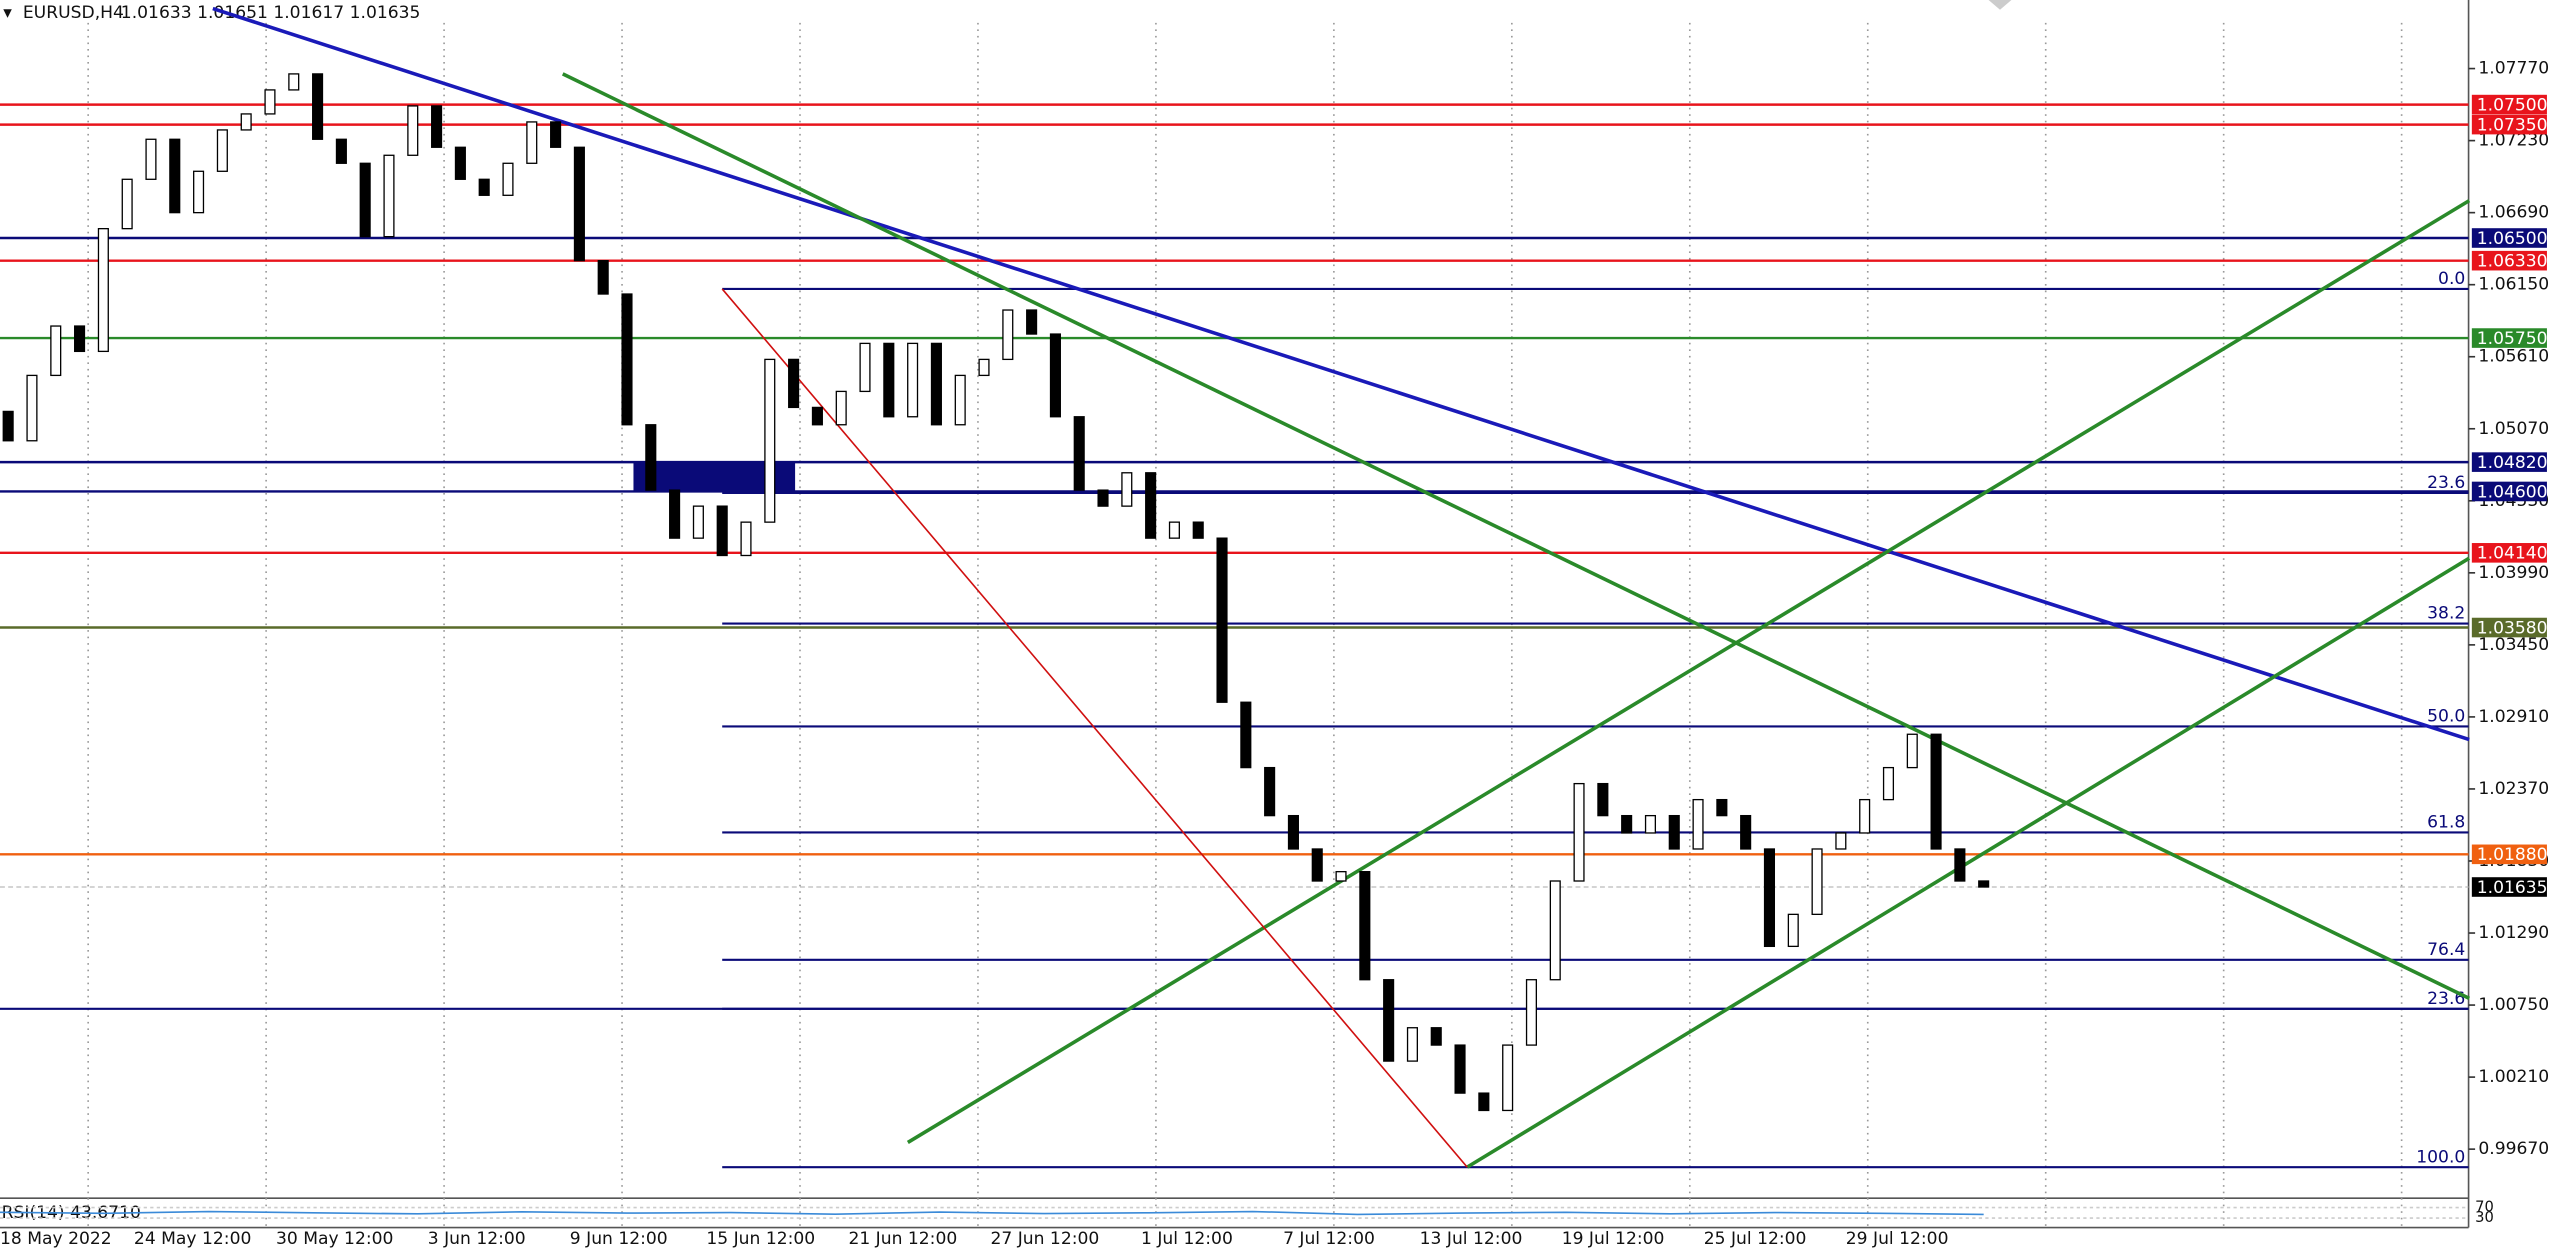 Image resolution: width=2560 pixels, height=1252 pixels. Describe the element at coordinates (1187, 1239) in the screenshot. I see `x-tick-label: 1 Jul 12:00` at that location.